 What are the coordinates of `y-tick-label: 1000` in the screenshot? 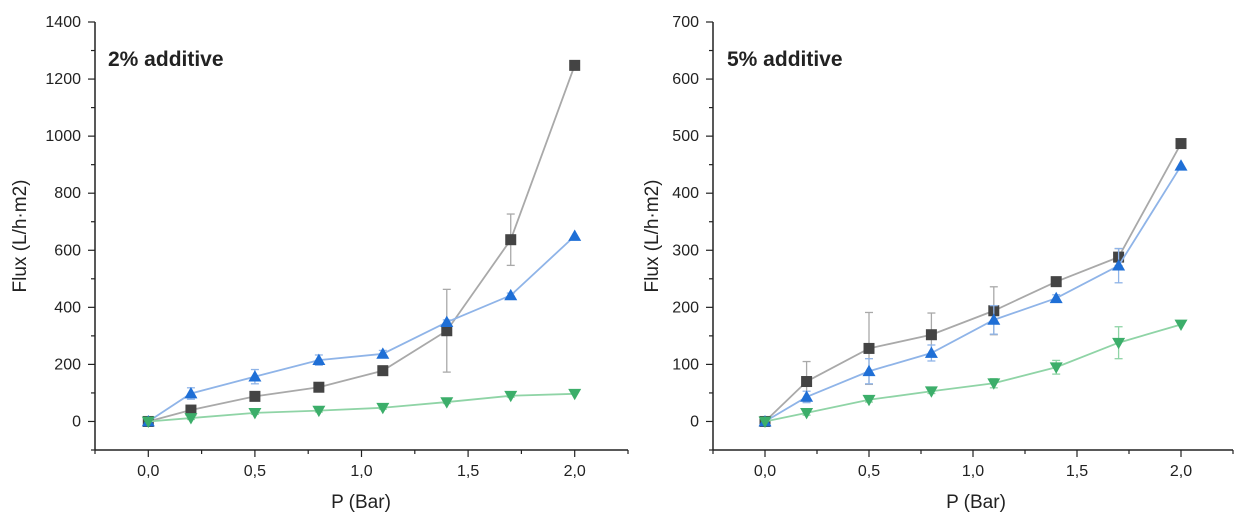 It's located at (63, 136).